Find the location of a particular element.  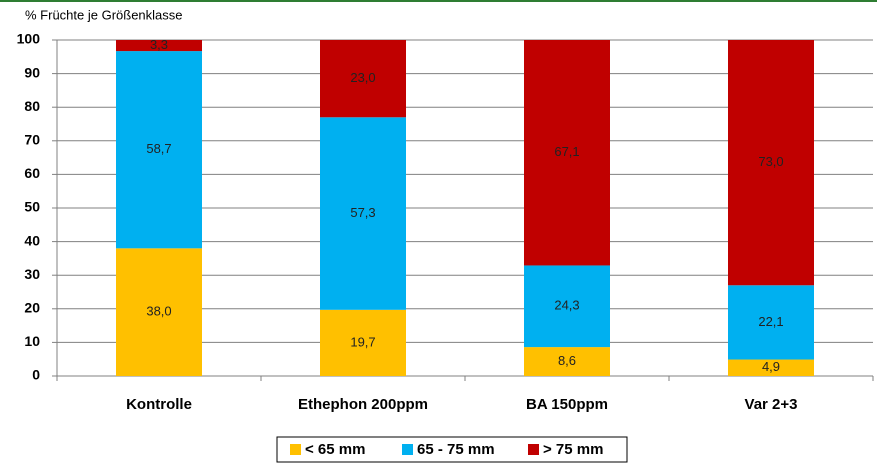

value-label: 4,9 is located at coordinates (771, 366).